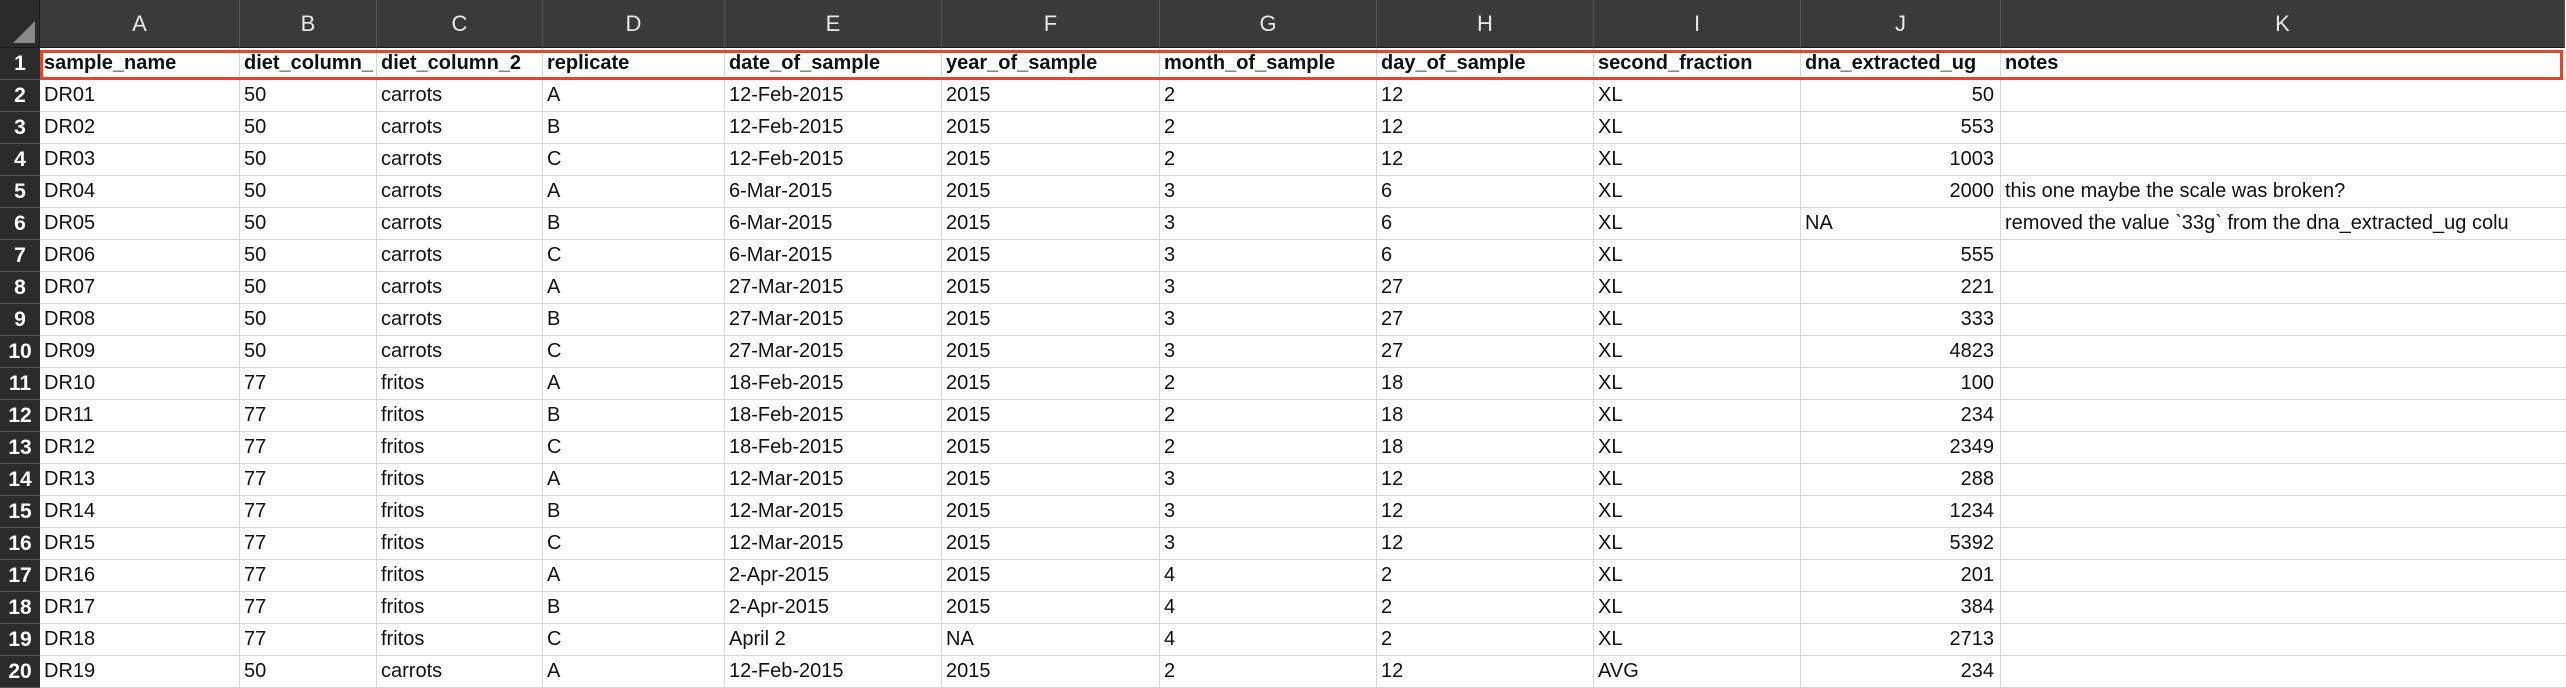 This screenshot has height=688, width=2566. What do you see at coordinates (1697, 192) in the screenshot?
I see `cell-i5: XL` at bounding box center [1697, 192].